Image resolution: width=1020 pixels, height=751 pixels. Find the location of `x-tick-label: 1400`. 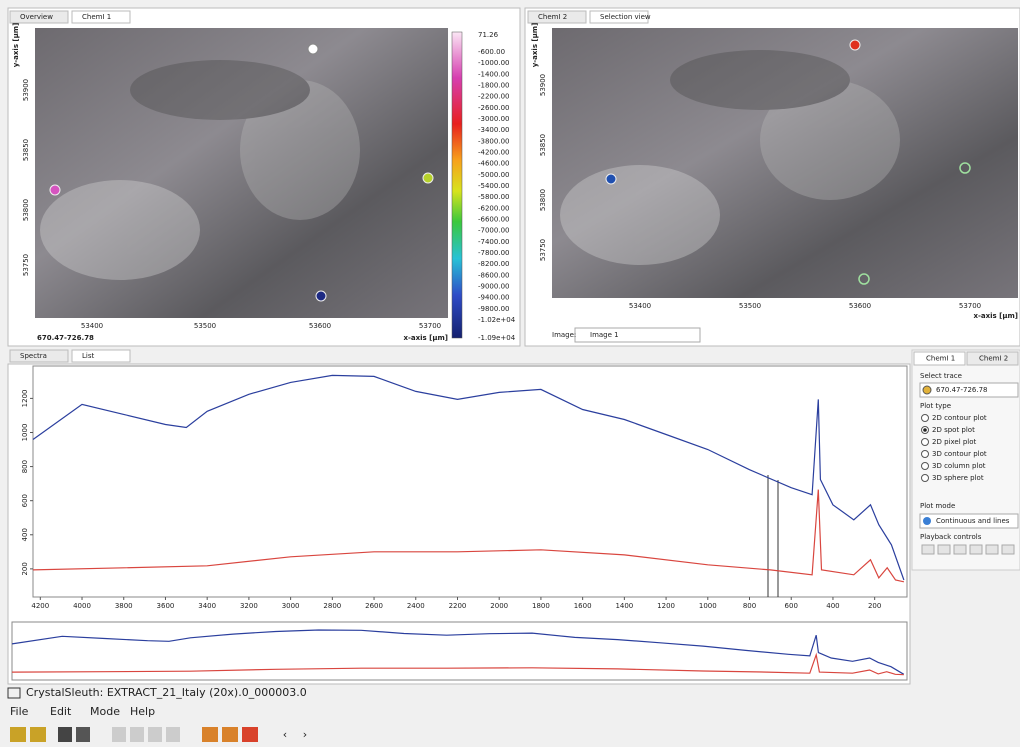

x-tick-label: 1400 is located at coordinates (624, 606).